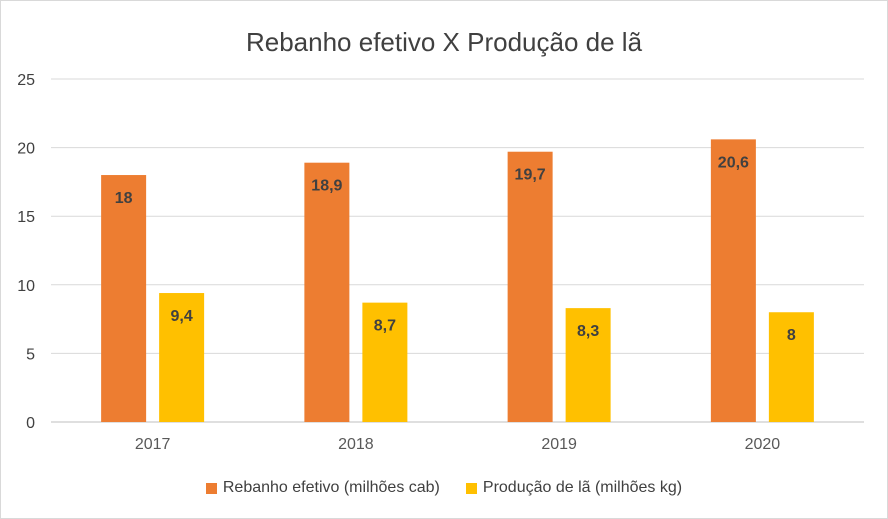 Image resolution: width=888 pixels, height=519 pixels. Describe the element at coordinates (26, 80) in the screenshot. I see `y-tick-label: 25` at that location.